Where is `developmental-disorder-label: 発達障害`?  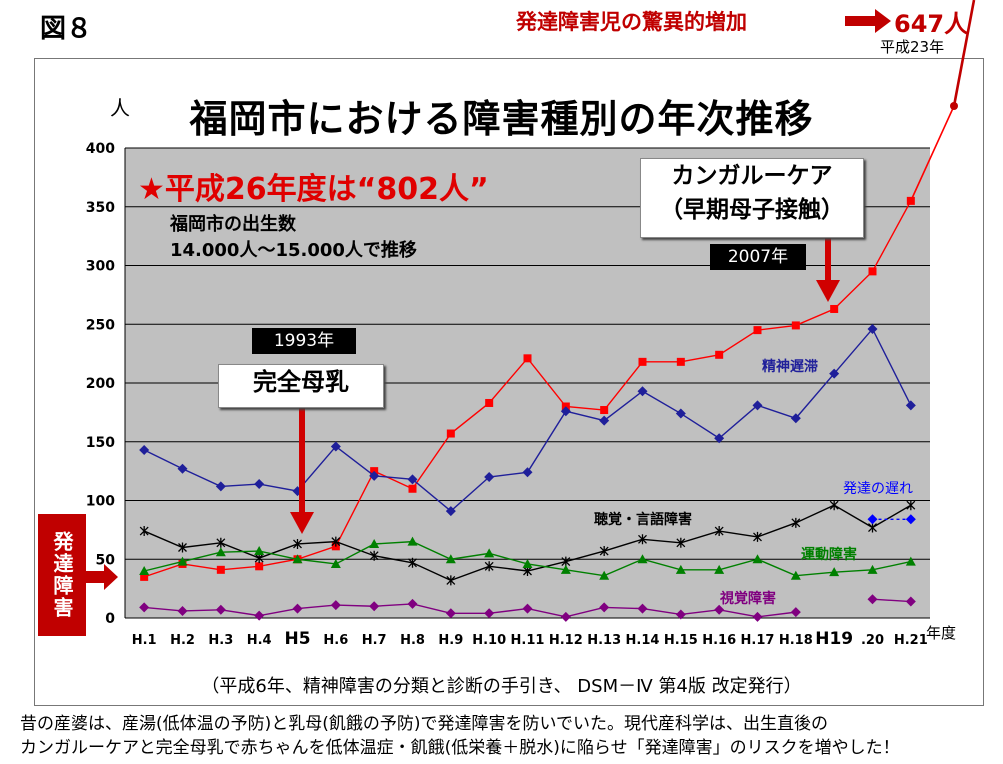
developmental-disorder-label: 発達障害 is located at coordinates (62, 575).